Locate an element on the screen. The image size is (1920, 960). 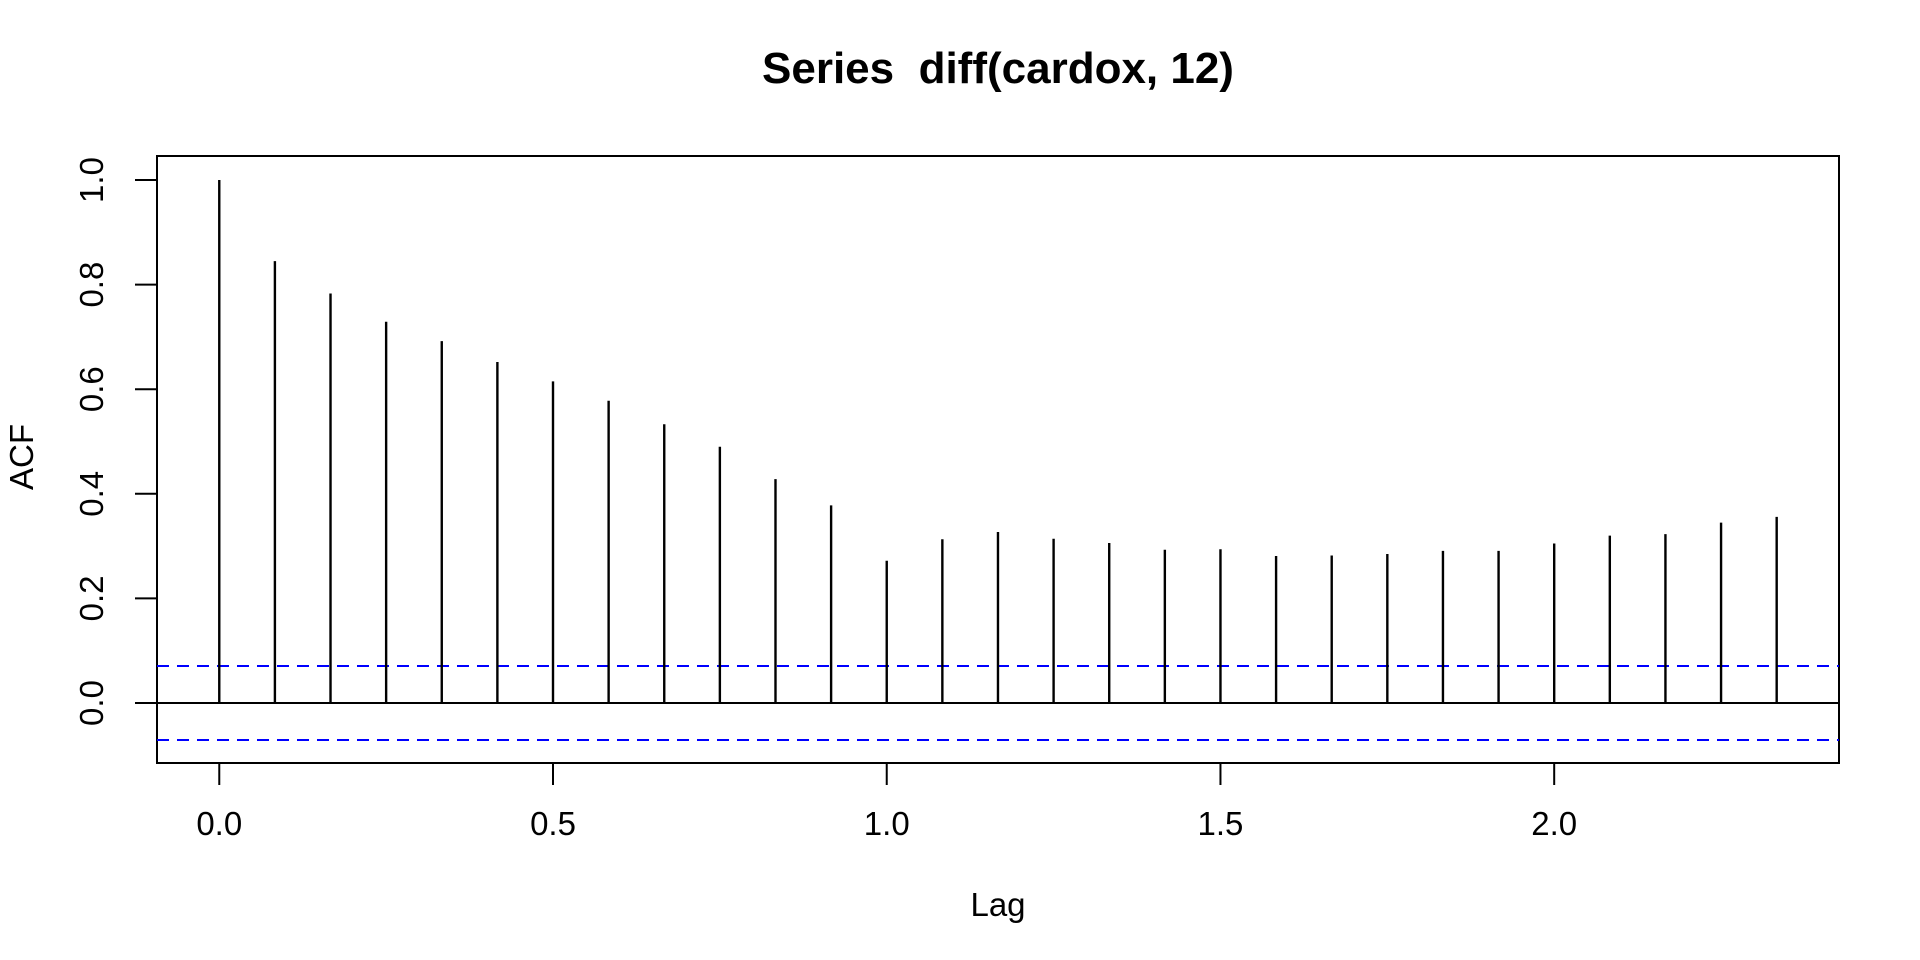
y-tick-label: 0.2 is located at coordinates (91, 598).